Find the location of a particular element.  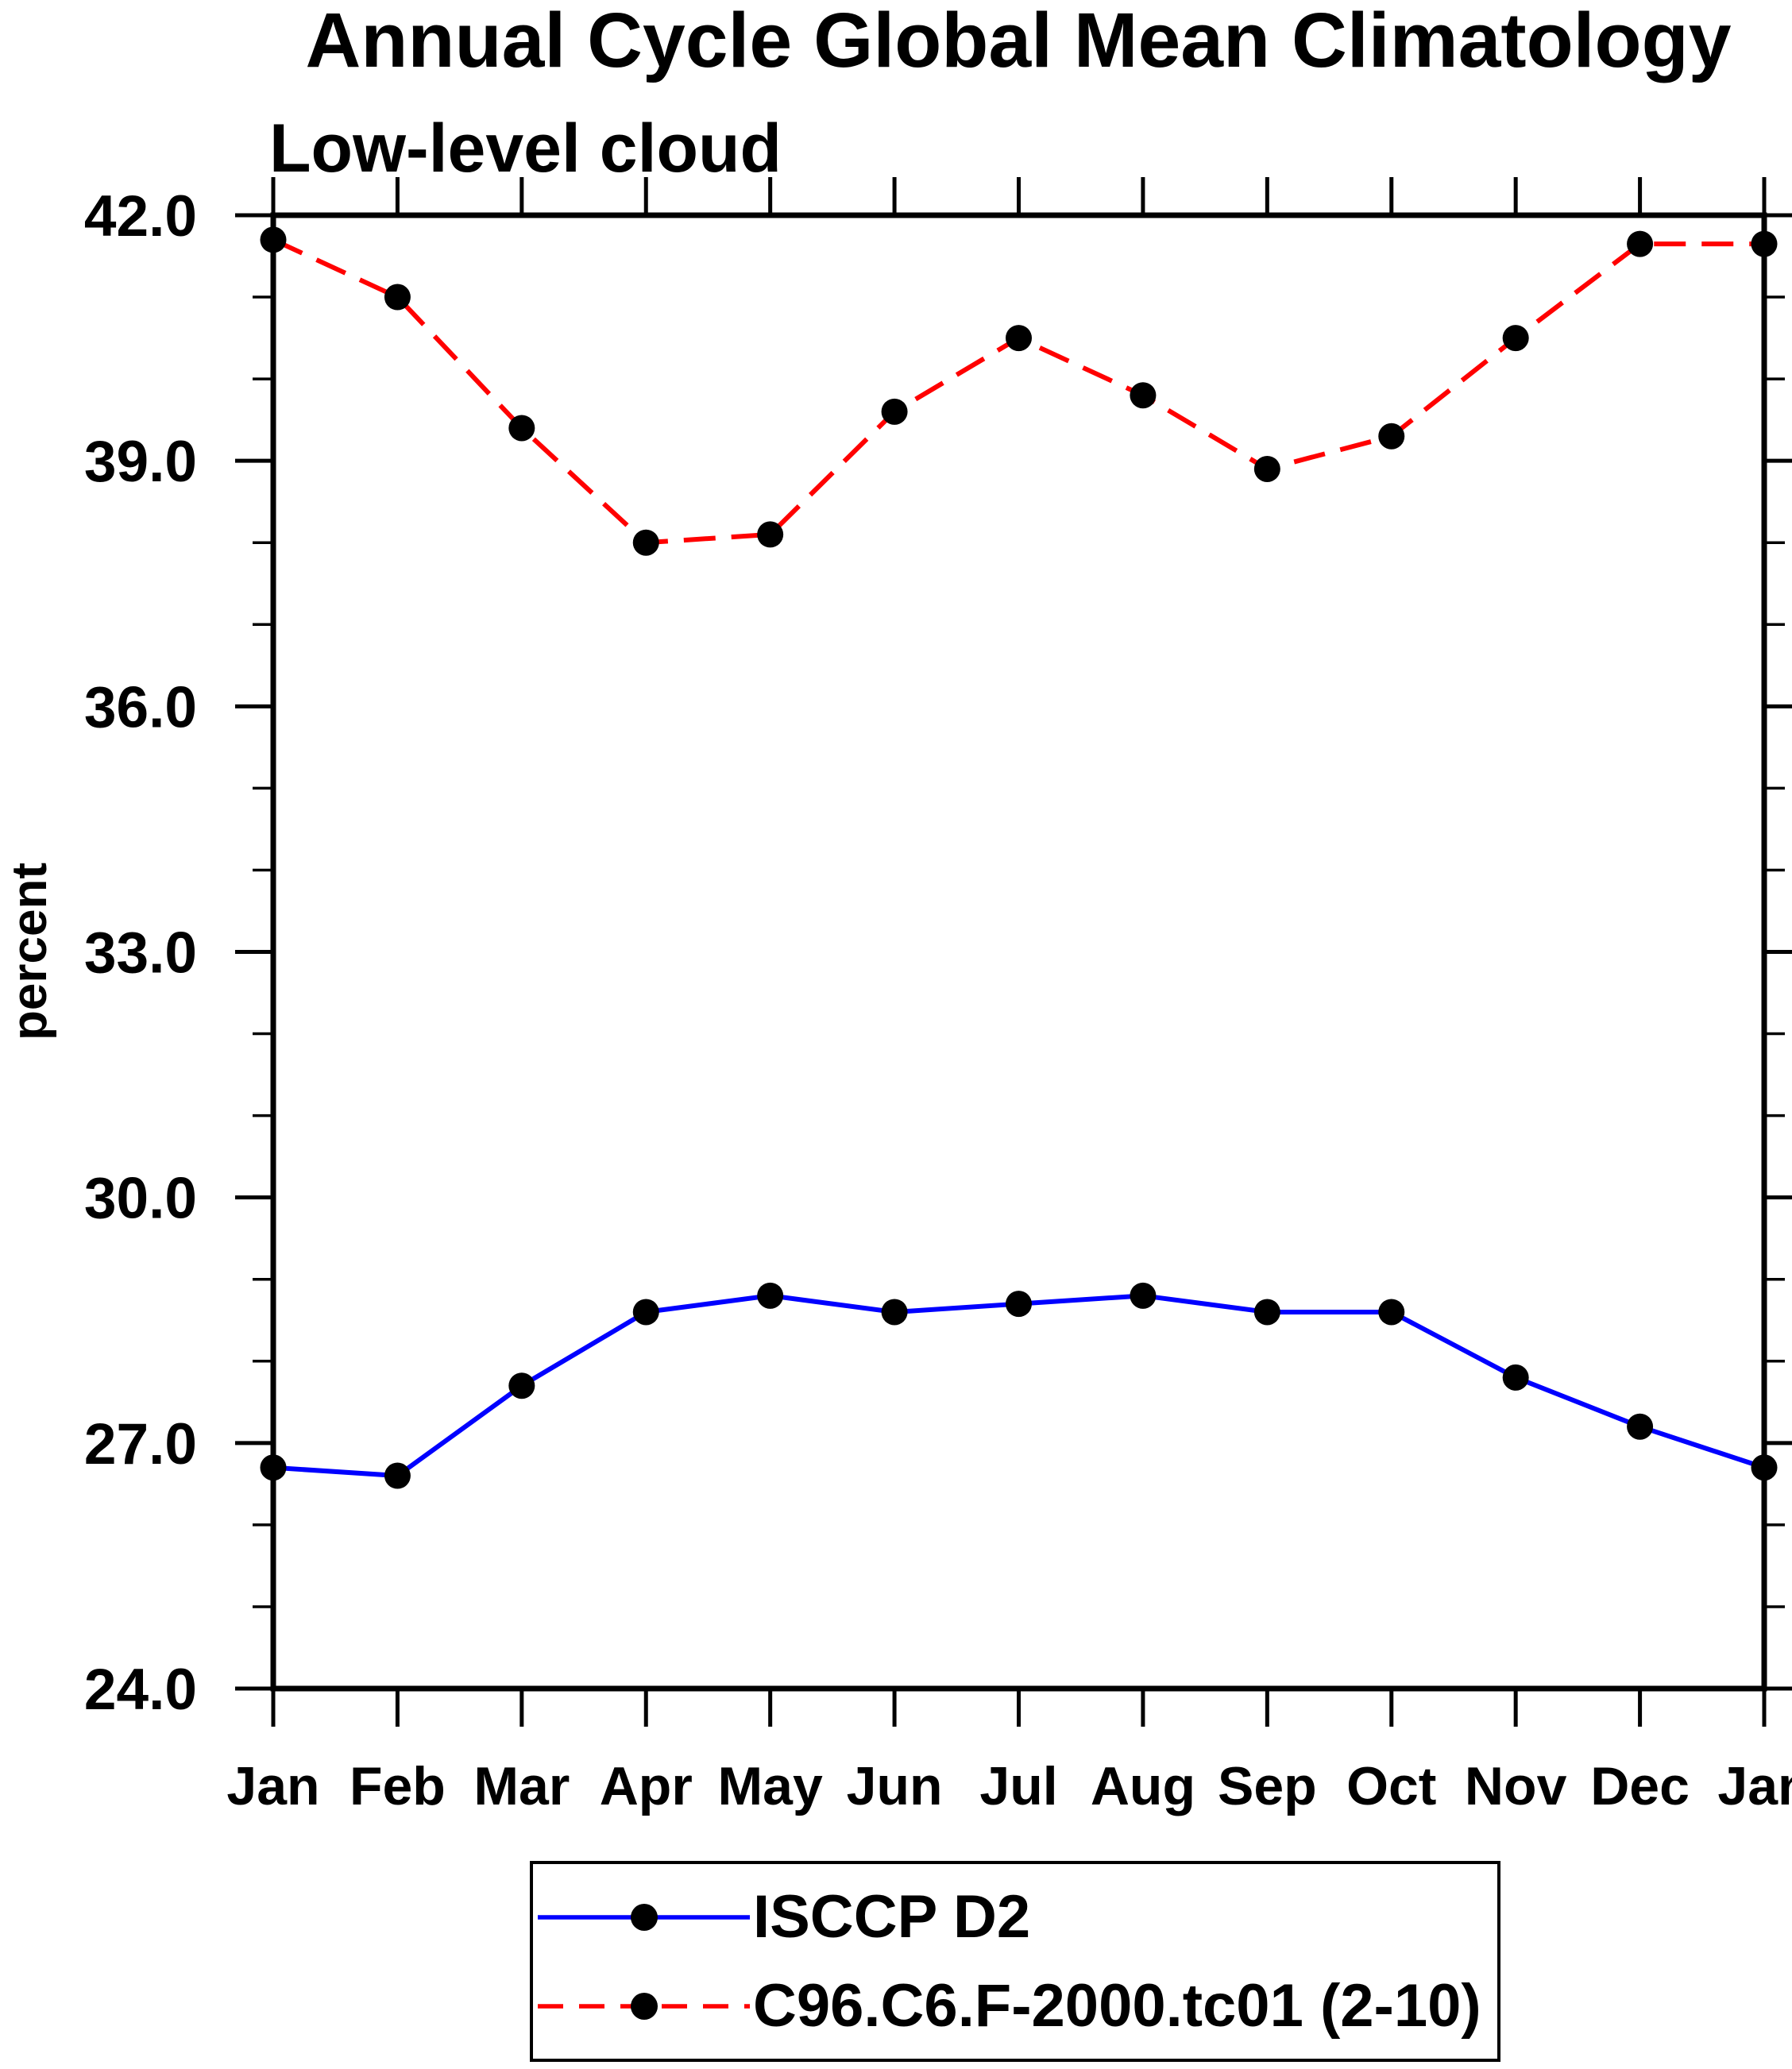

x-tick-label: Jun is located at coordinates (895, 1786).